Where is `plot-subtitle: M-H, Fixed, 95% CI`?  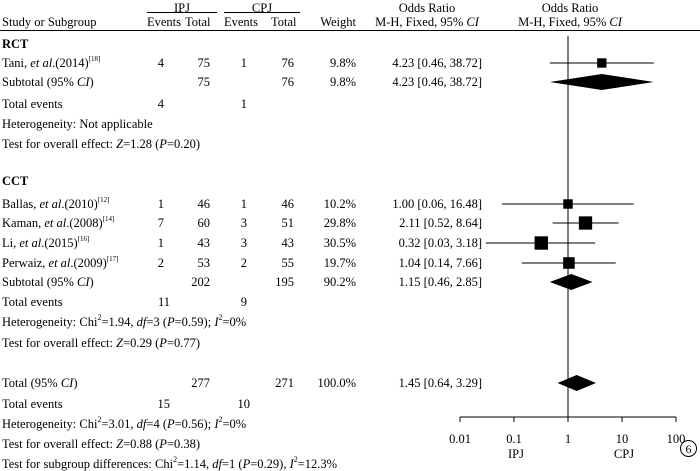
plot-subtitle: M-H, Fixed, 95% CI is located at coordinates (570, 22).